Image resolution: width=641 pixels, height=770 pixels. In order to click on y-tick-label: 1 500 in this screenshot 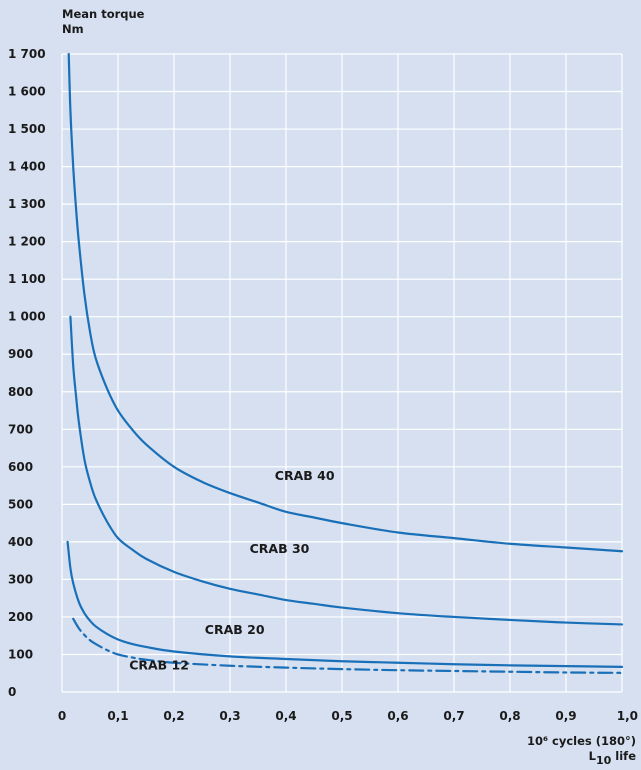, I will do `click(27, 129)`.